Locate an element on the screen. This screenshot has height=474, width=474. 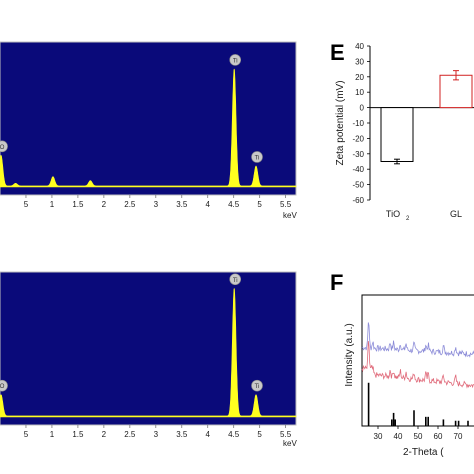
zeta-y-tick-label: -10 is located at coordinates (358, 123).